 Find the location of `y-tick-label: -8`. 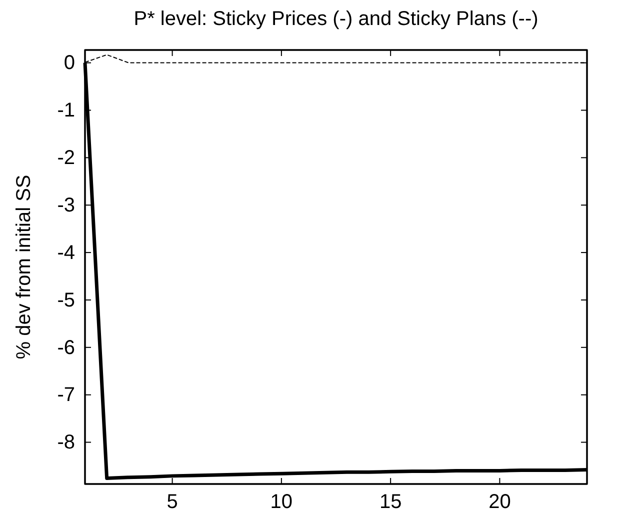

y-tick-label: -8 is located at coordinates (66, 443).